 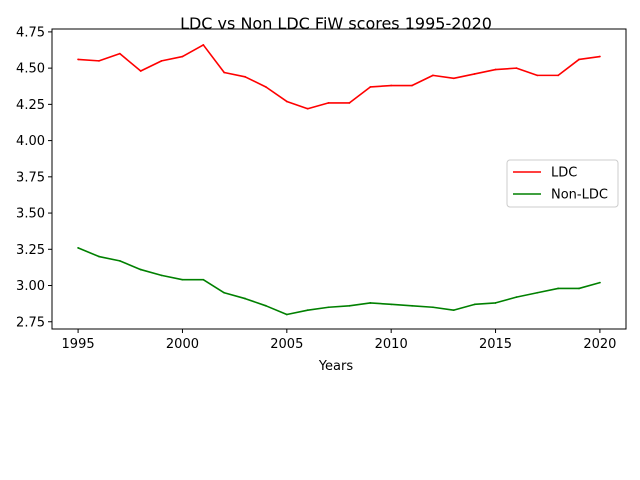 What do you see at coordinates (30, 214) in the screenshot?
I see `y-tick-label: 3.50` at bounding box center [30, 214].